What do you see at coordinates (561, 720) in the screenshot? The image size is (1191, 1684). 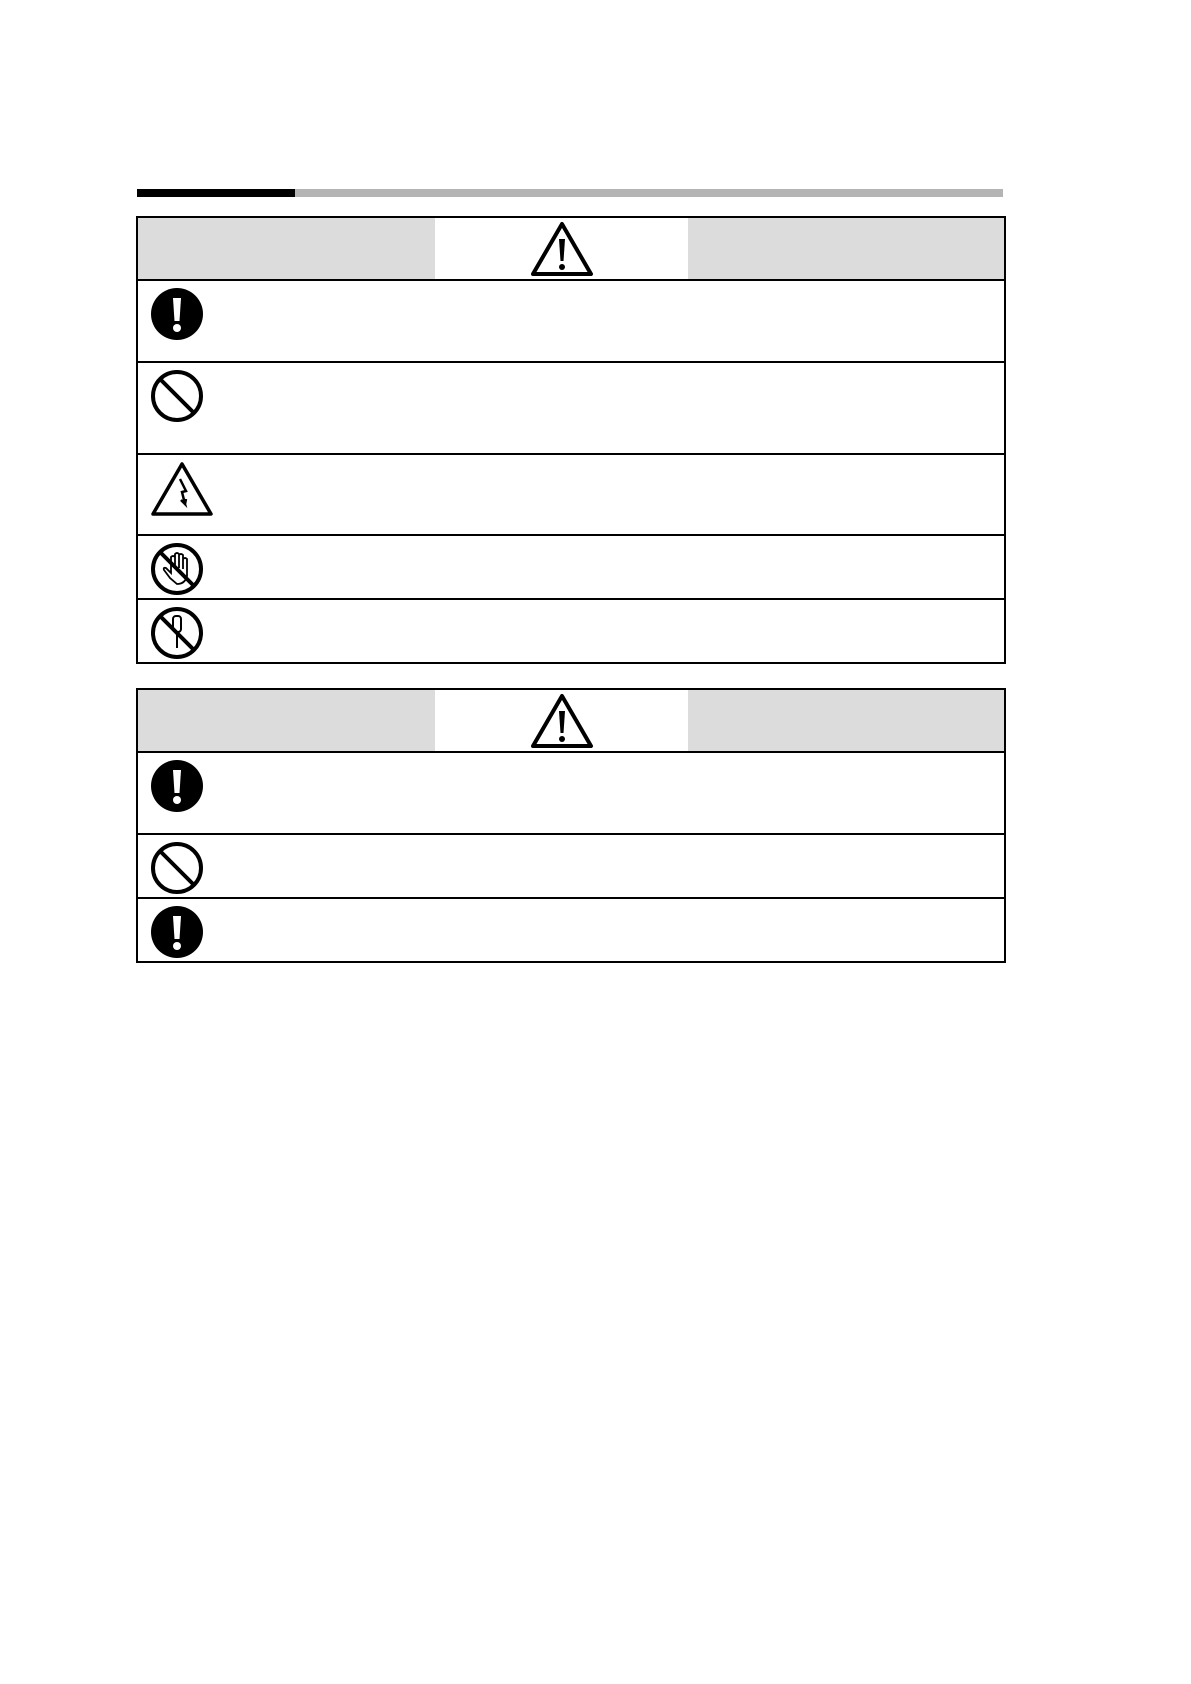 I see `caution-triangle-icon` at bounding box center [561, 720].